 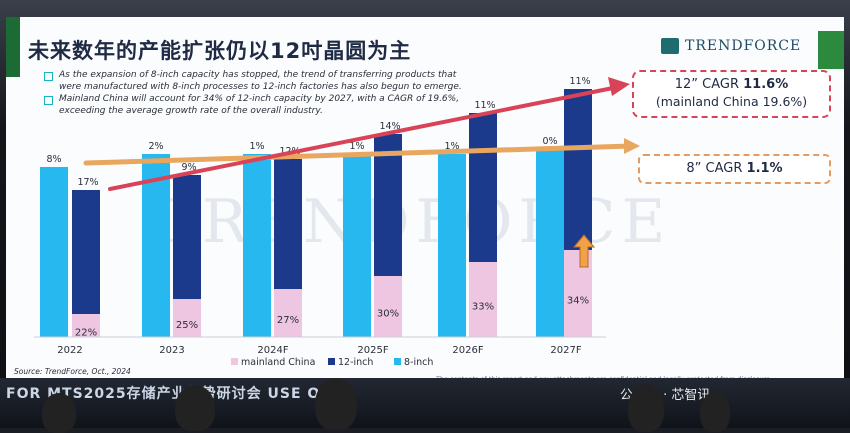 What do you see at coordinates (565, 350) in the screenshot?
I see `x-tick-label: 2027F` at bounding box center [565, 350].